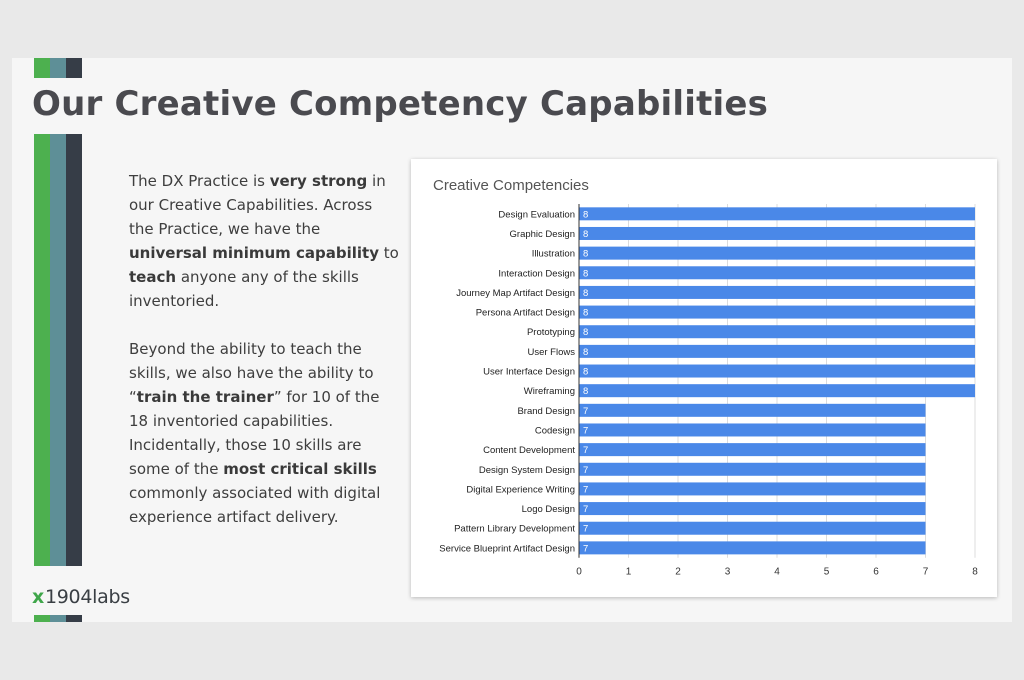  I want to click on body-emphasis: train the trainer, so click(205, 397).